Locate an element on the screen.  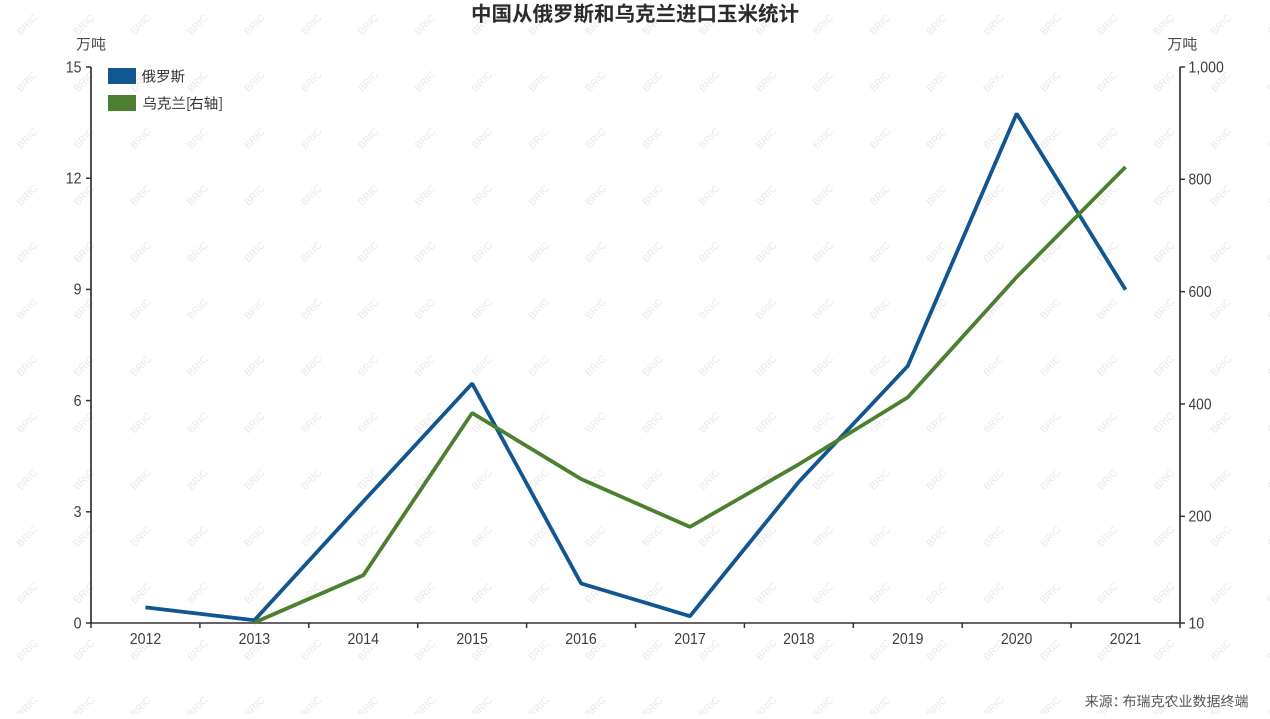
svg-text: 0 is located at coordinates (78, 623).